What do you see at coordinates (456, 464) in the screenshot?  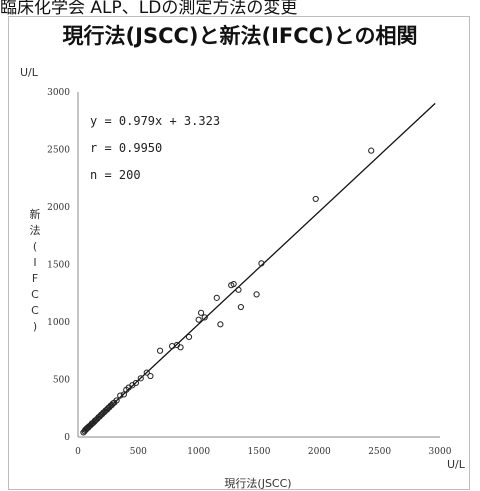 I see `x-unit-label: U/L` at bounding box center [456, 464].